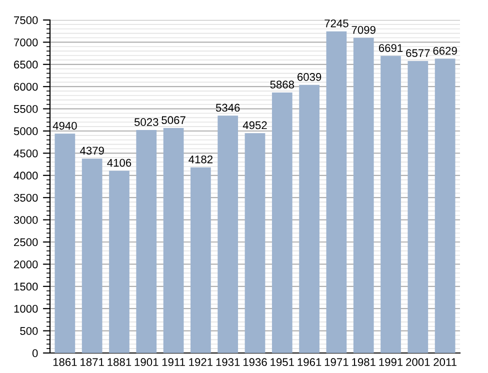 This screenshot has width=488, height=373. Describe the element at coordinates (228, 108) in the screenshot. I see `data-label: 5346` at that location.